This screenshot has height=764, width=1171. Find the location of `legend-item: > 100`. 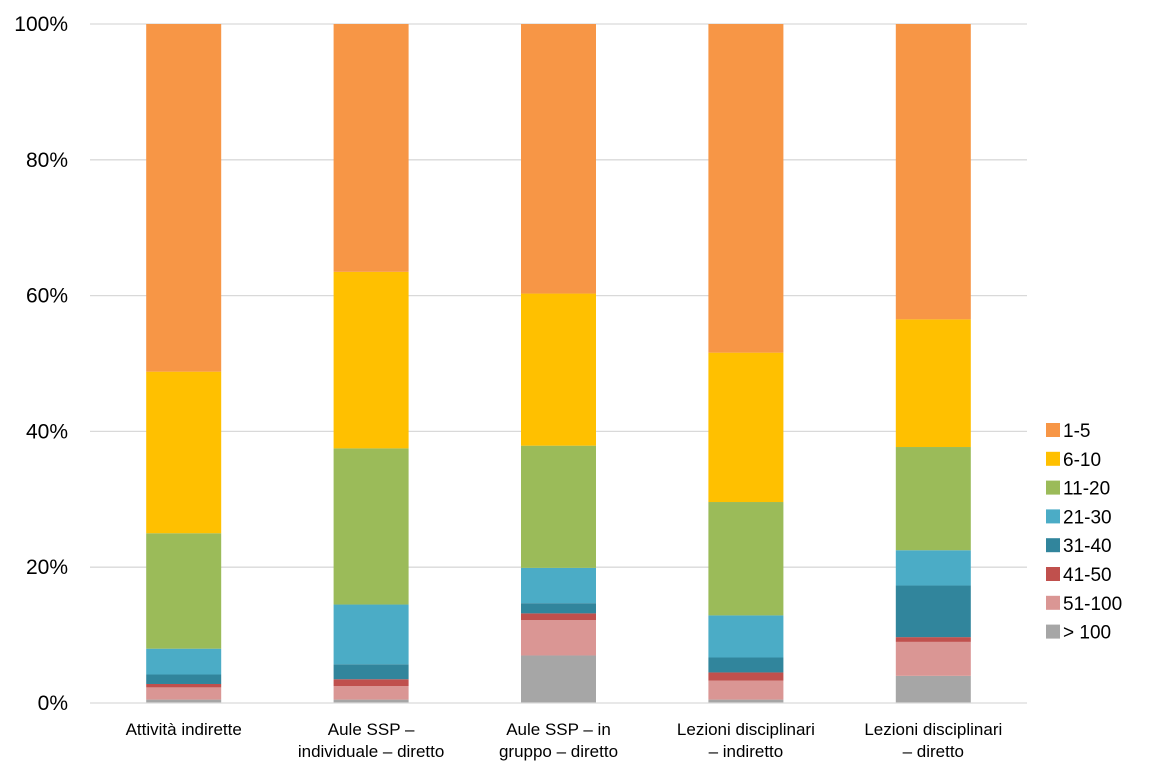

legend-item: > 100 is located at coordinates (1078, 633).